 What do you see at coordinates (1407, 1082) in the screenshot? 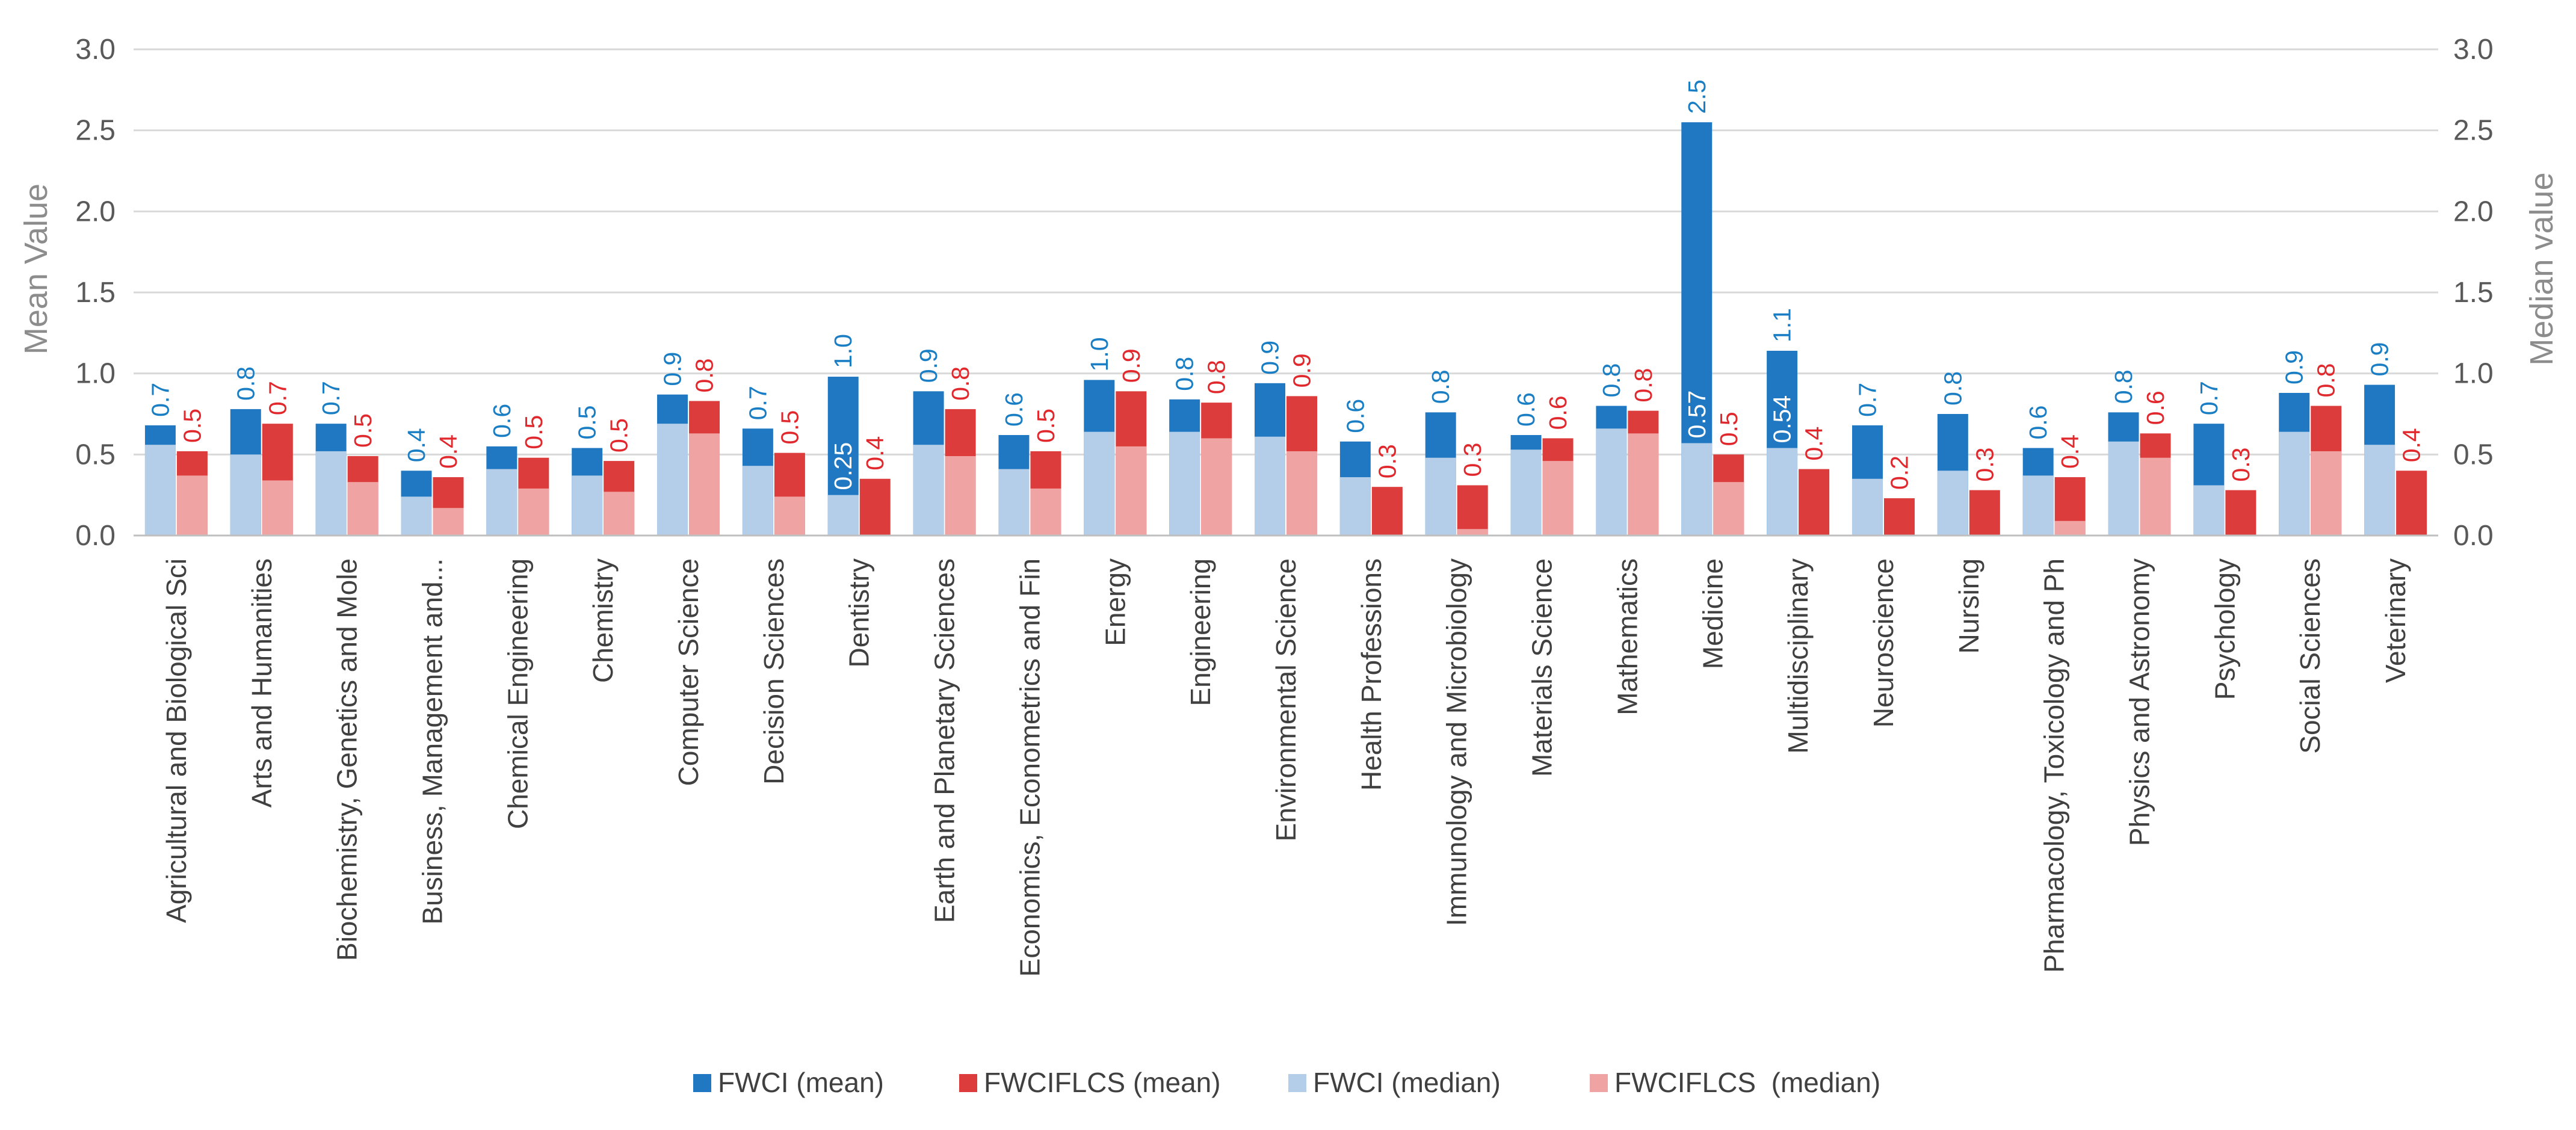
I see `legend-label-fwci-median: FWCI (median)` at bounding box center [1407, 1082].